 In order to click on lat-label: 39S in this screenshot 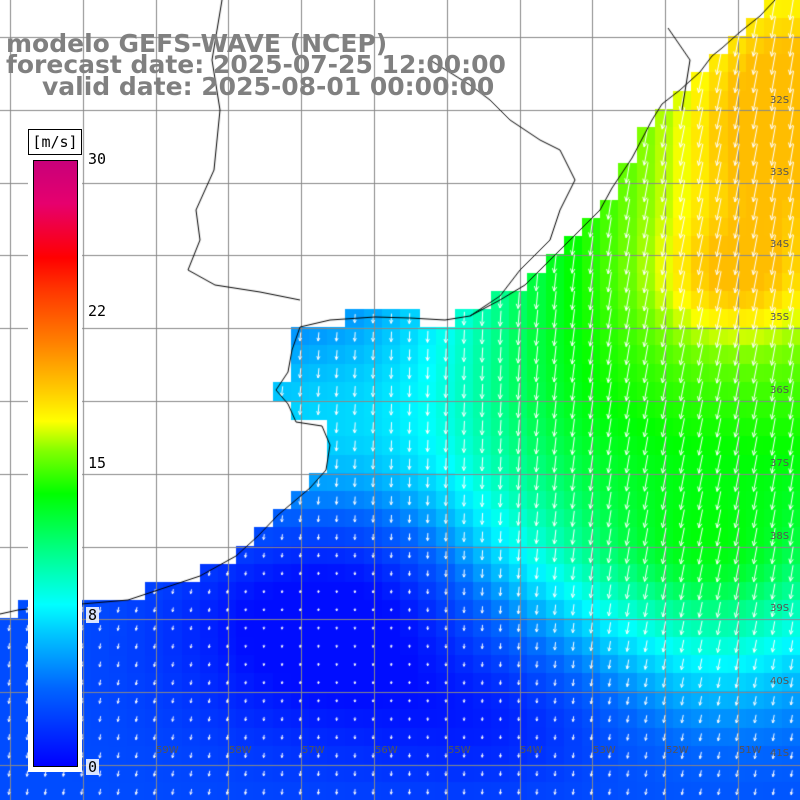, I will do `click(780, 608)`.